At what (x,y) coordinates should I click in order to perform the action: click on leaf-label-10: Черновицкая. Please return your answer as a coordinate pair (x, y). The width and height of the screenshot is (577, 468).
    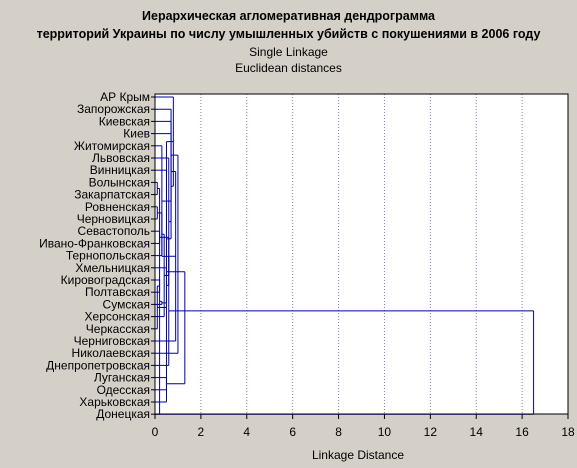
    Looking at the image, I should click on (113, 219).